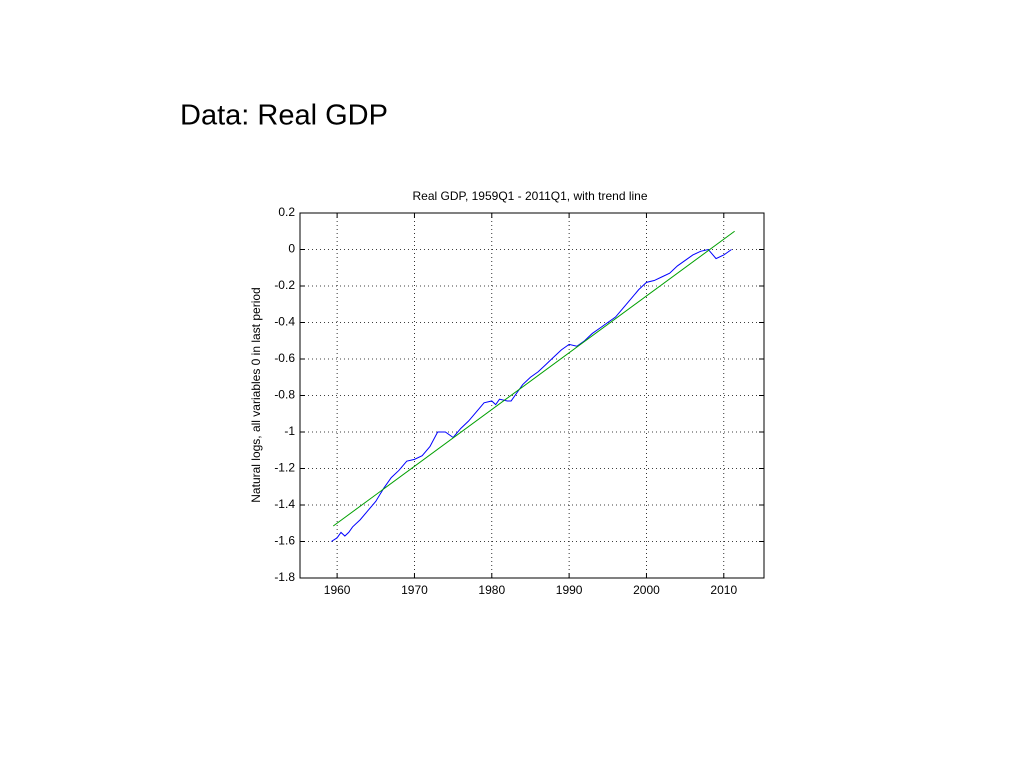 This screenshot has width=1024, height=773. I want to click on y-tick-label: -1.2, so click(284, 468).